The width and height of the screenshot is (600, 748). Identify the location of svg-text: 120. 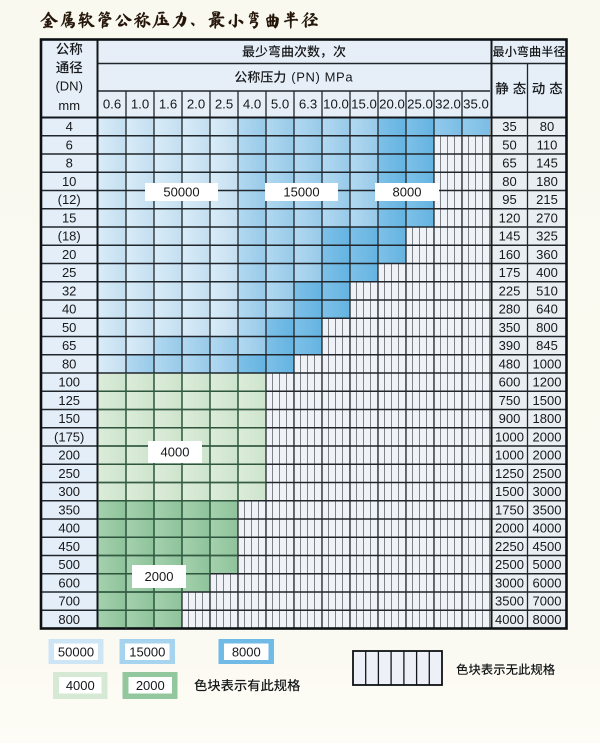
(510, 218).